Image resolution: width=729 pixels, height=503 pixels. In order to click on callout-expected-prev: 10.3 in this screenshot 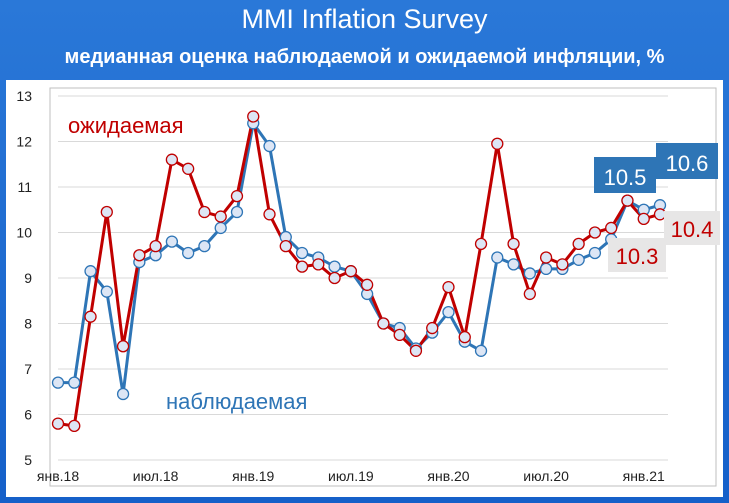, I will do `click(637, 256)`.